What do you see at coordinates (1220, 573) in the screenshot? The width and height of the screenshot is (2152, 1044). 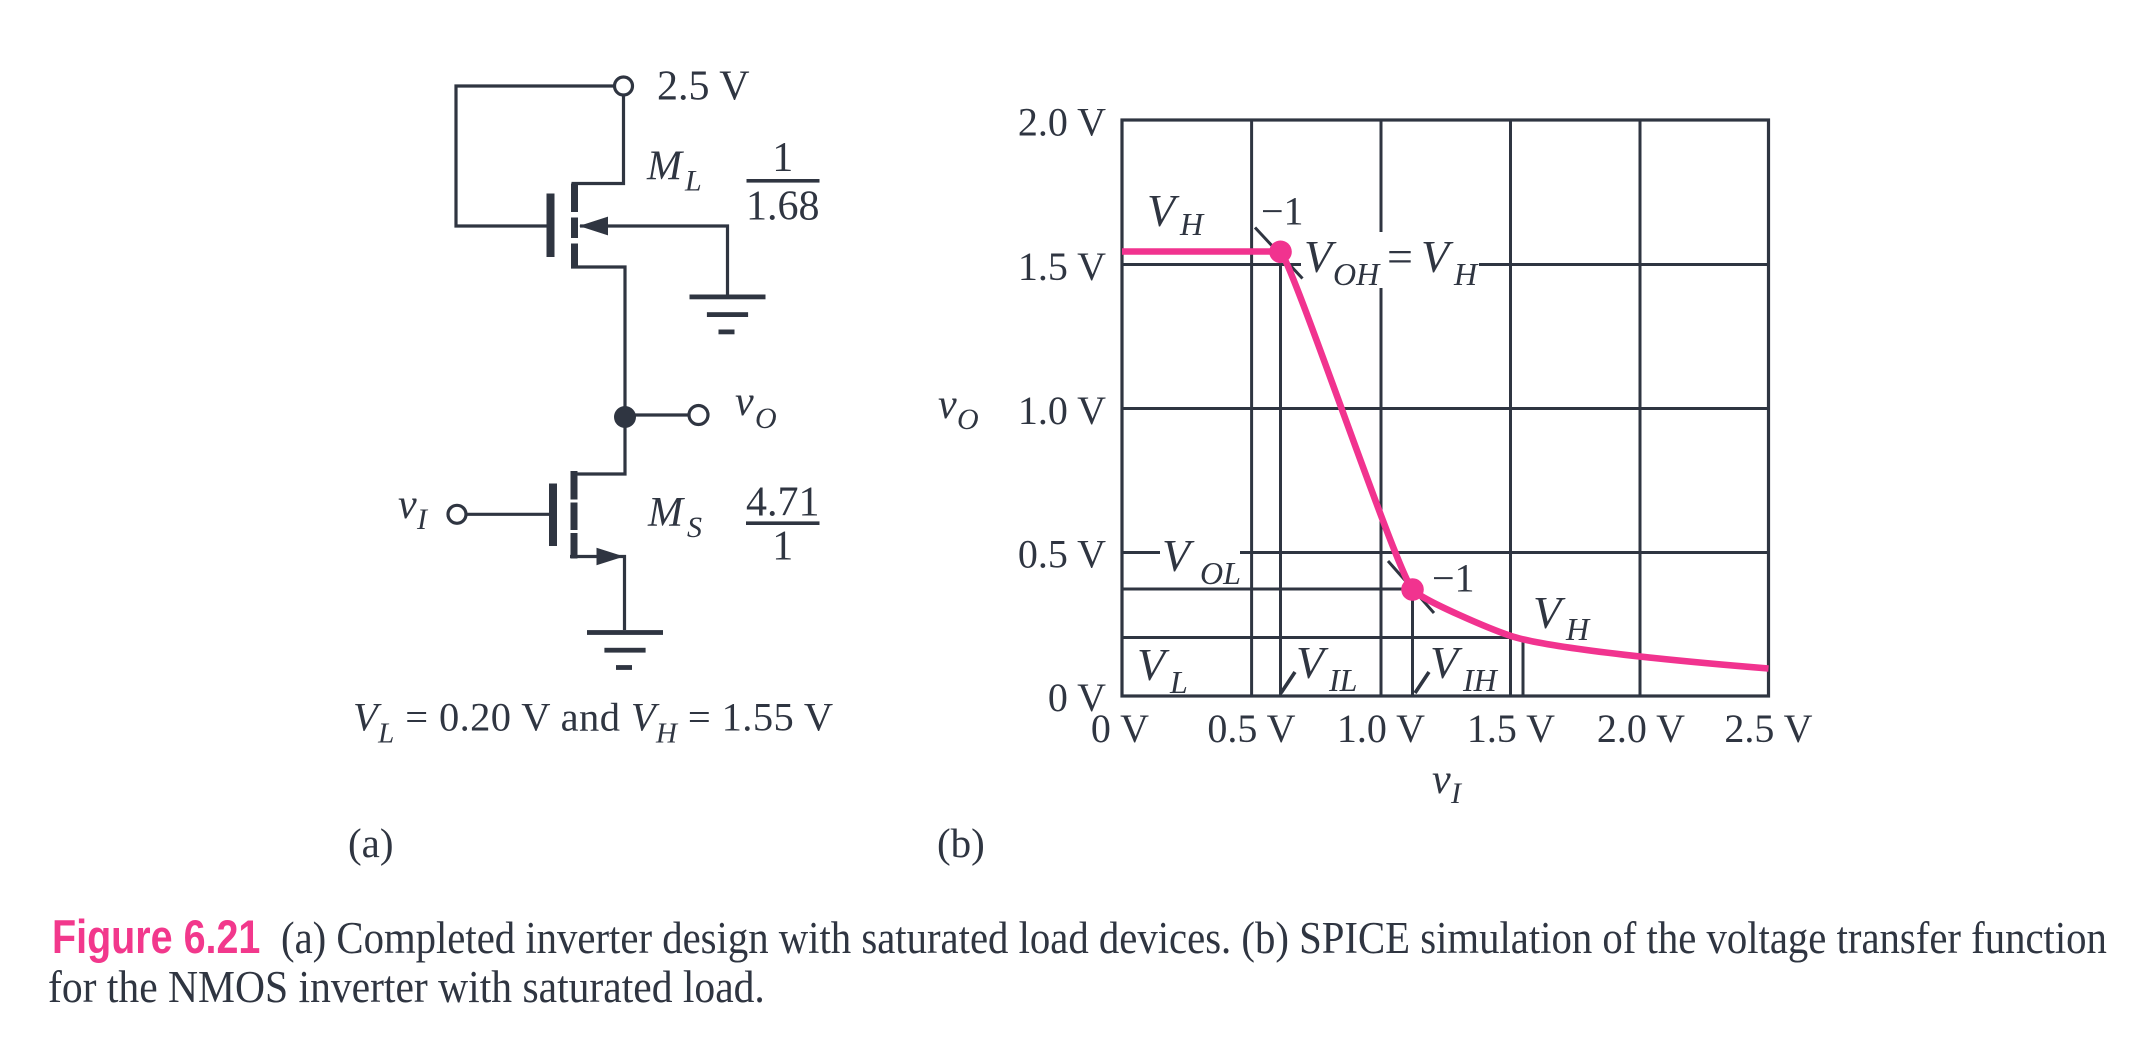 I see `svg-text: OL` at bounding box center [1220, 573].